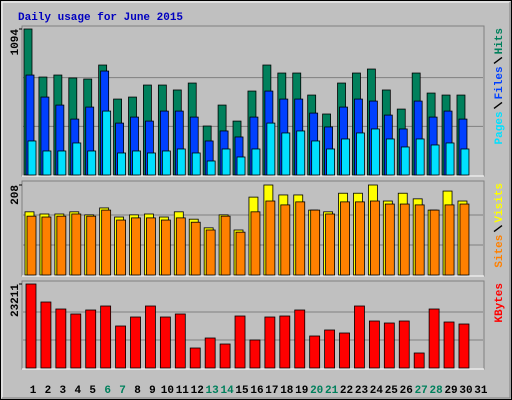 This screenshot has height=400, width=512. What do you see at coordinates (450, 391) in the screenshot?
I see `x-tick-label: 29` at bounding box center [450, 391].